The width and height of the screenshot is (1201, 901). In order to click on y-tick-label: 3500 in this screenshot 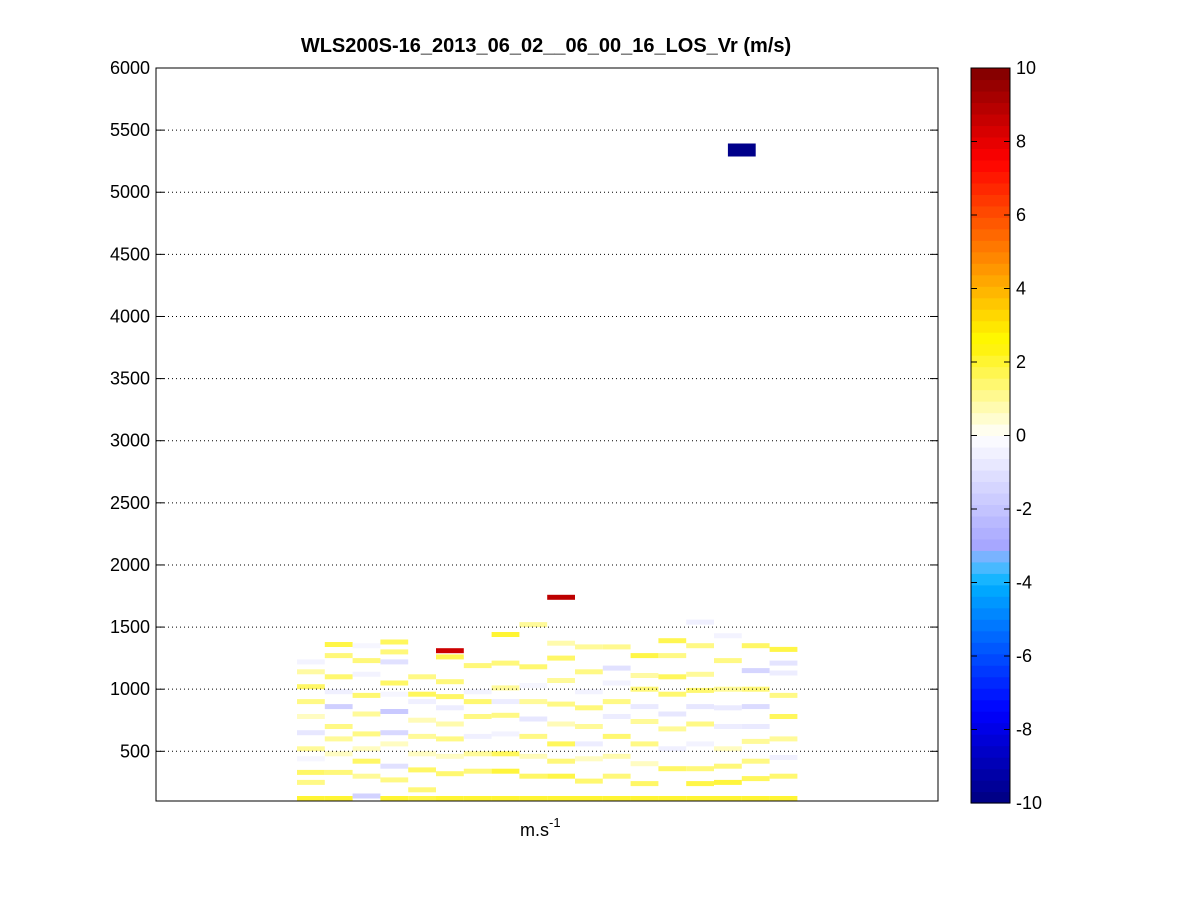, I will do `click(130, 379)`.